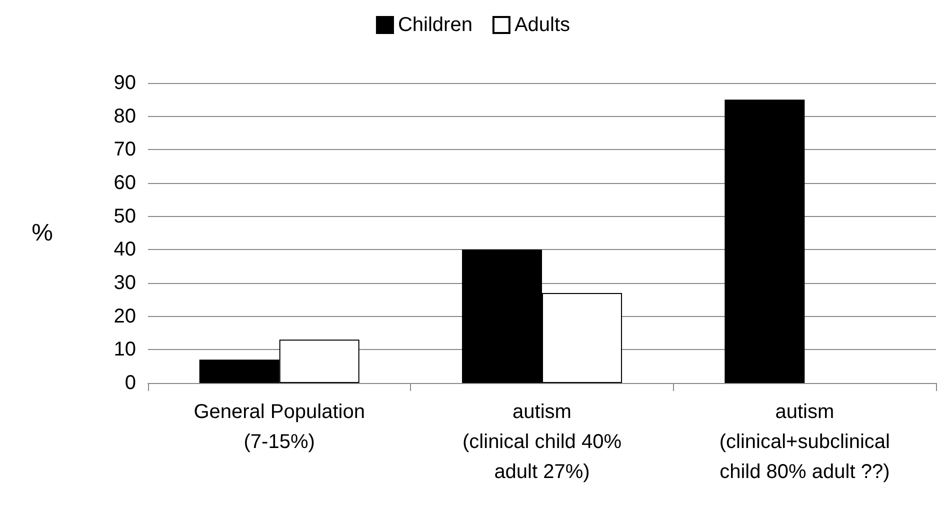  What do you see at coordinates (764, 241) in the screenshot?
I see `bar` at bounding box center [764, 241].